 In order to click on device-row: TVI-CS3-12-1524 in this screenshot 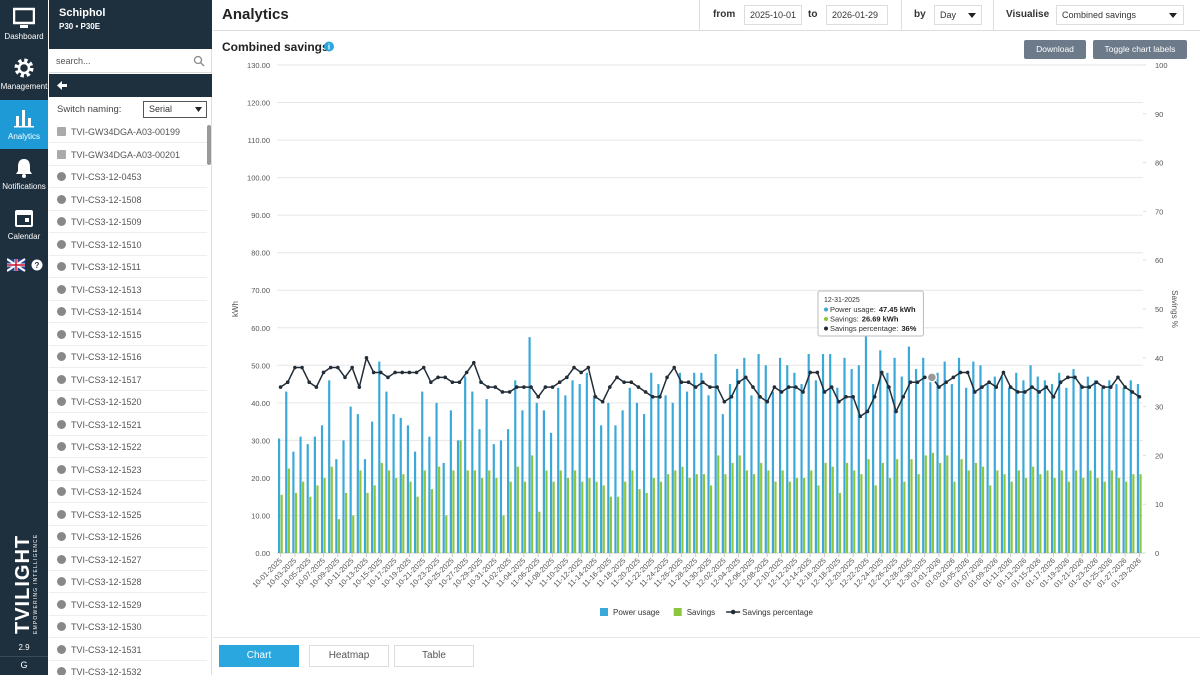, I will do `click(128, 492)`.